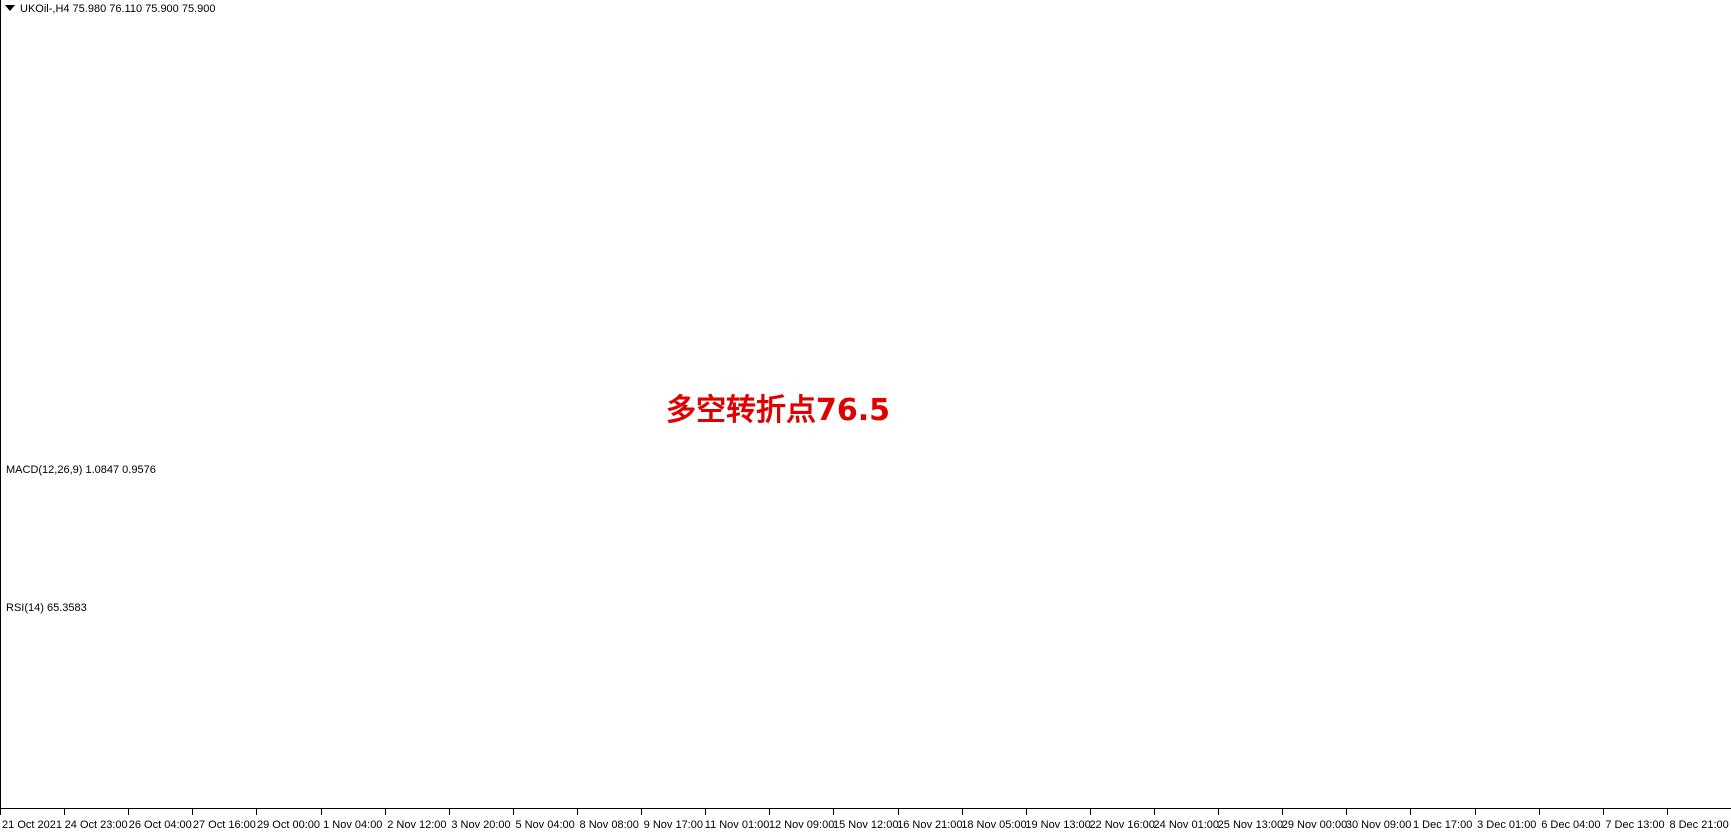 This screenshot has height=836, width=1731. Describe the element at coordinates (994, 825) in the screenshot. I see `time-axis-label: 18 Nov 05:00` at that location.